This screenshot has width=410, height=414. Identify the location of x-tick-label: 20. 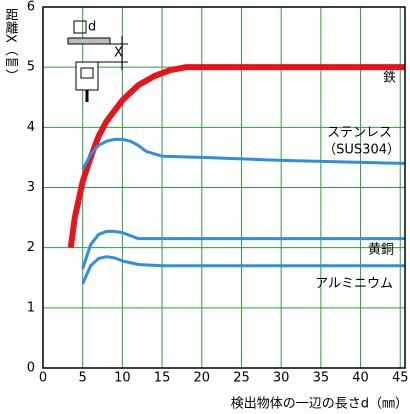
(201, 378).